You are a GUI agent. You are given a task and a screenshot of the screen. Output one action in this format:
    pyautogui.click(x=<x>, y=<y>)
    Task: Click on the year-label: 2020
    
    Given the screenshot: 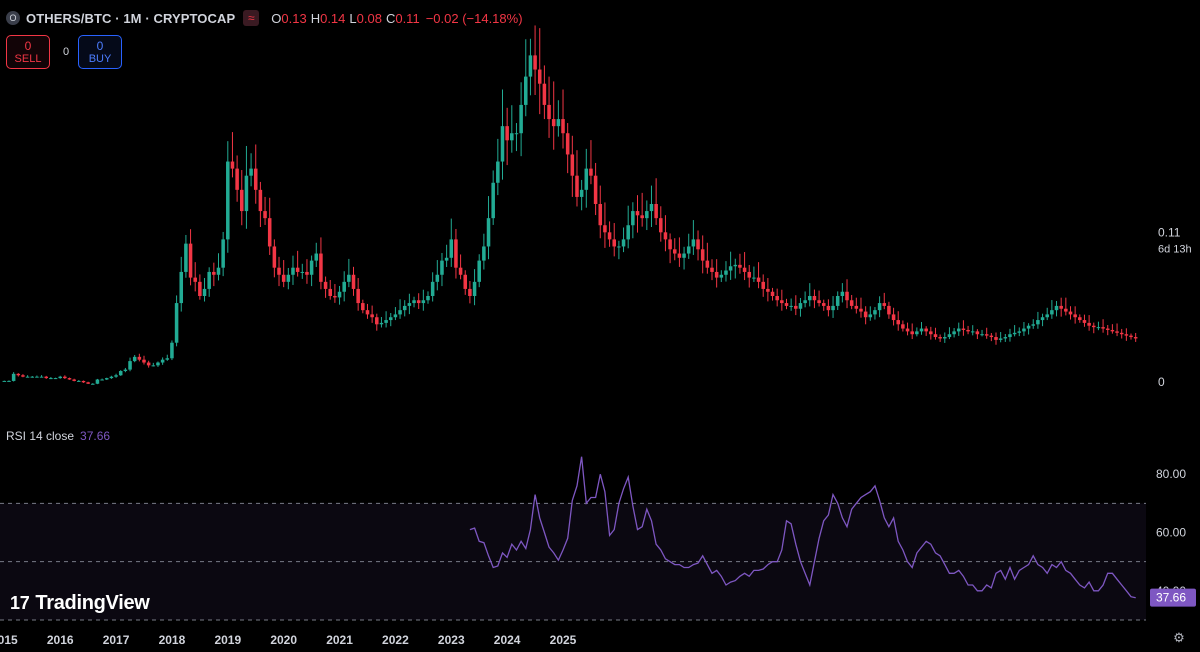 What is the action you would take?
    pyautogui.click(x=283, y=640)
    